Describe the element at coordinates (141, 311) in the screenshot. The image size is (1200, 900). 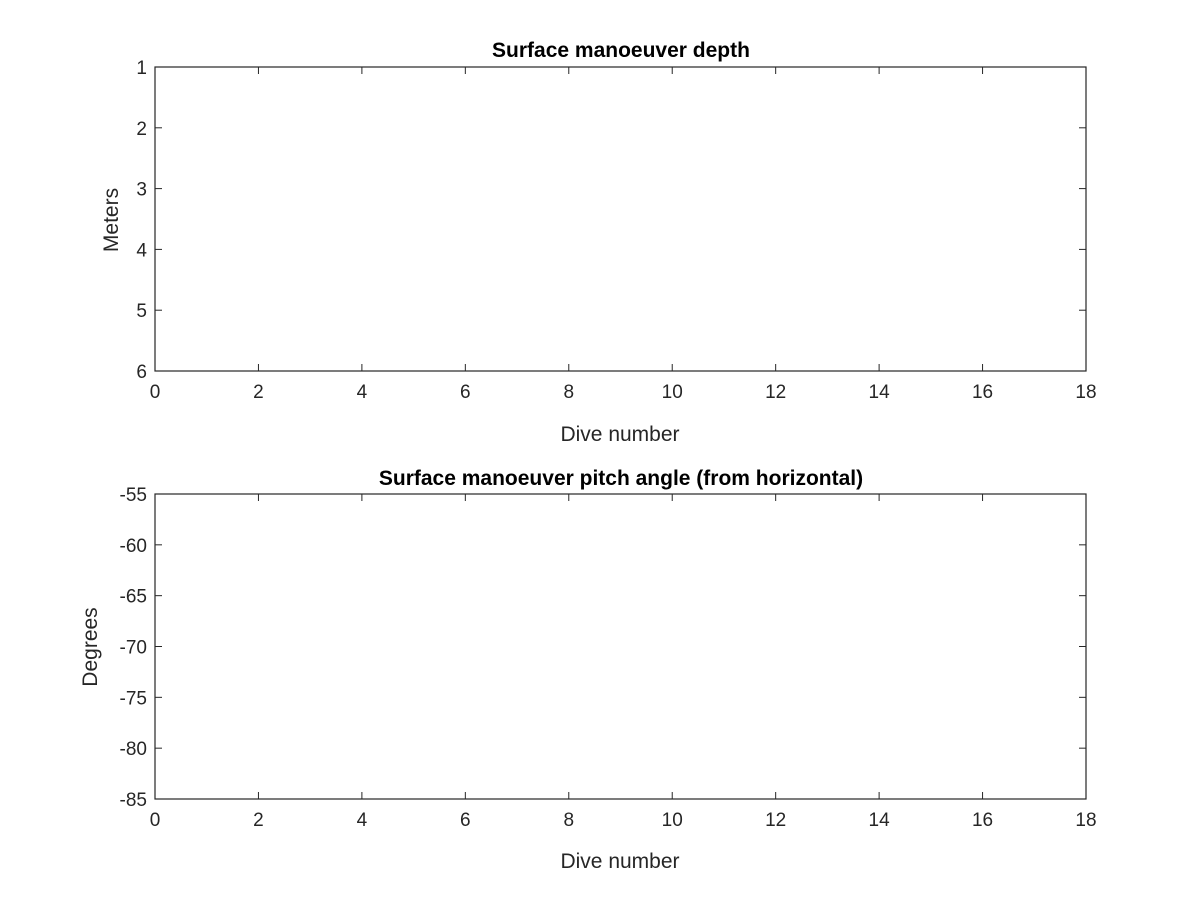
I see `depth-y-tick-label: 5` at that location.